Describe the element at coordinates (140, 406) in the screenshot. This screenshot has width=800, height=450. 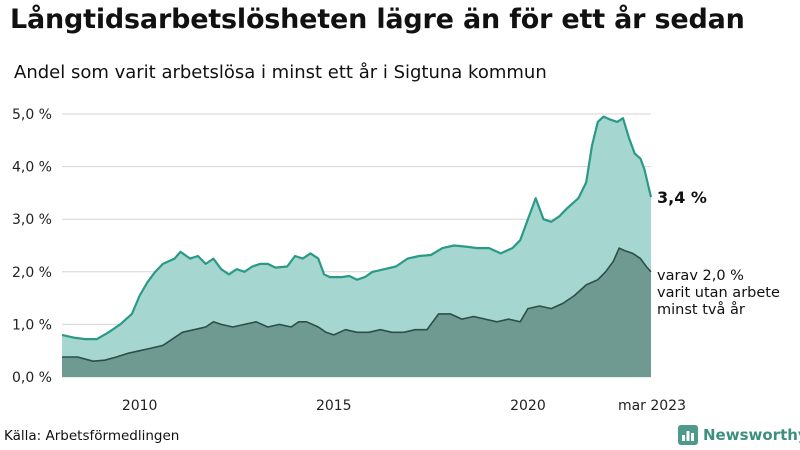
I see `x-tick-label: 2010` at that location.